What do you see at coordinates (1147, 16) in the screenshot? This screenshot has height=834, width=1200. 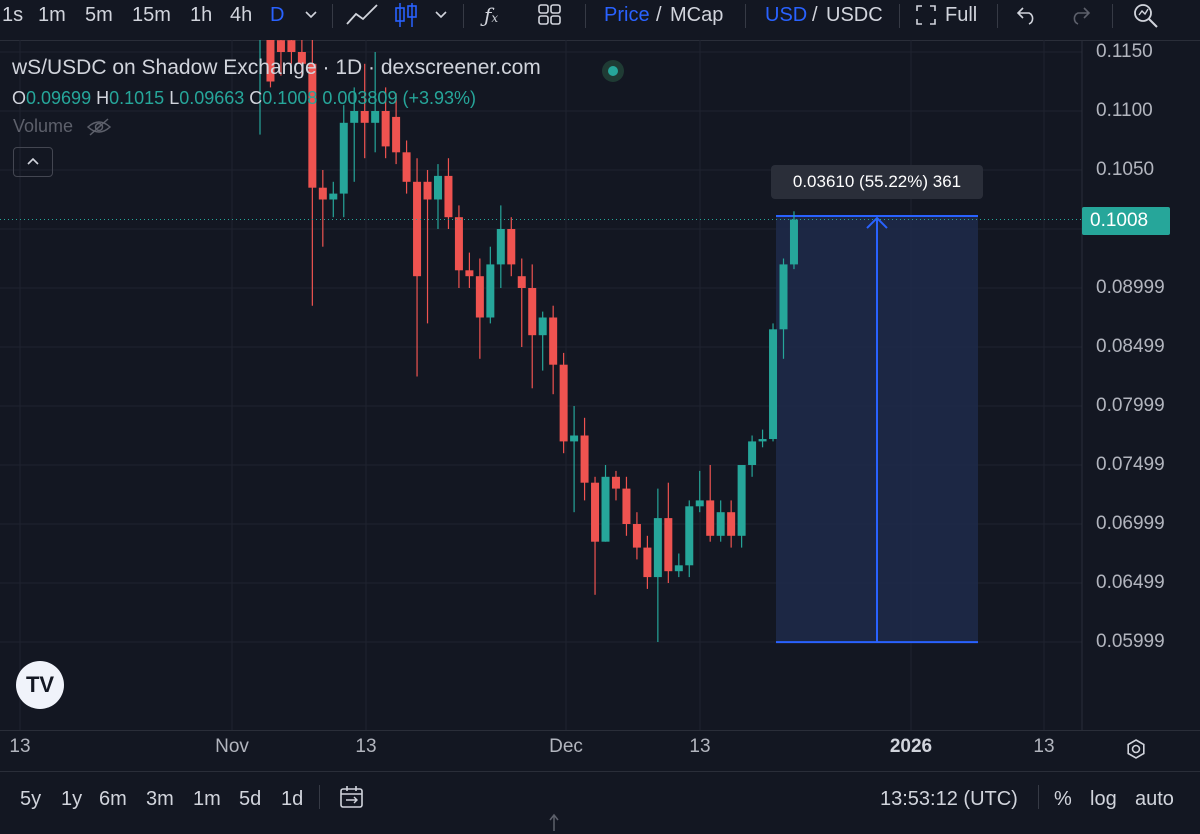 I see `zoom-icon` at bounding box center [1147, 16].